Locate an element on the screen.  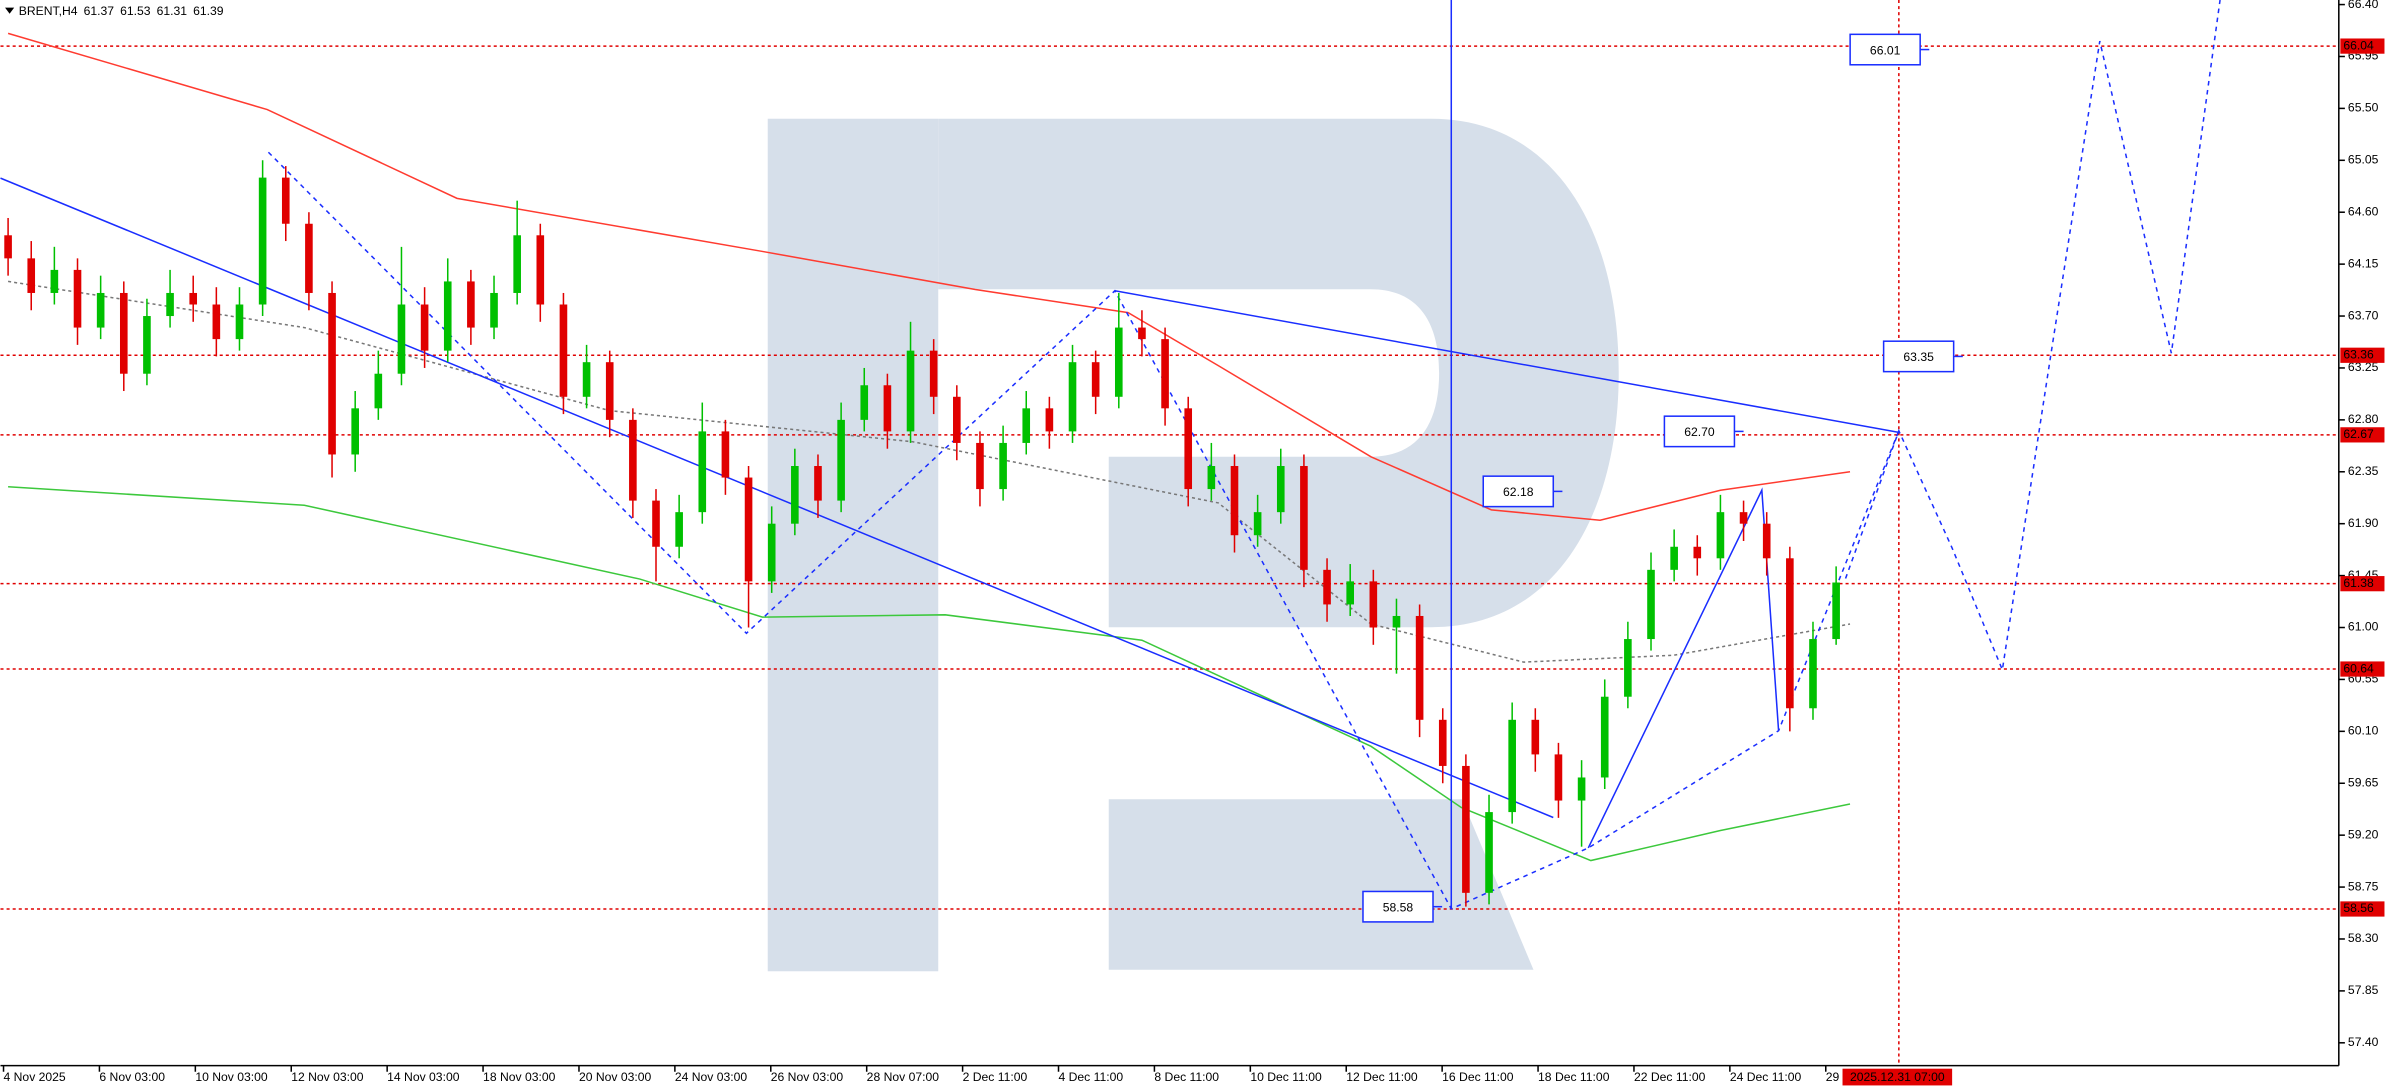
y-tick-label: 57.40 is located at coordinates (2363, 1042).